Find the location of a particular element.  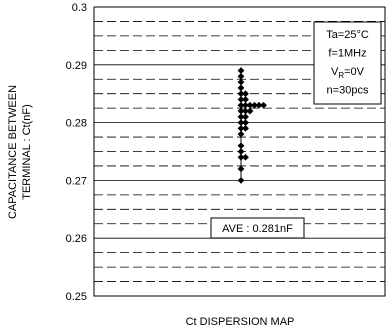

condition-ta: Ta=25°C is located at coordinates (347, 35).